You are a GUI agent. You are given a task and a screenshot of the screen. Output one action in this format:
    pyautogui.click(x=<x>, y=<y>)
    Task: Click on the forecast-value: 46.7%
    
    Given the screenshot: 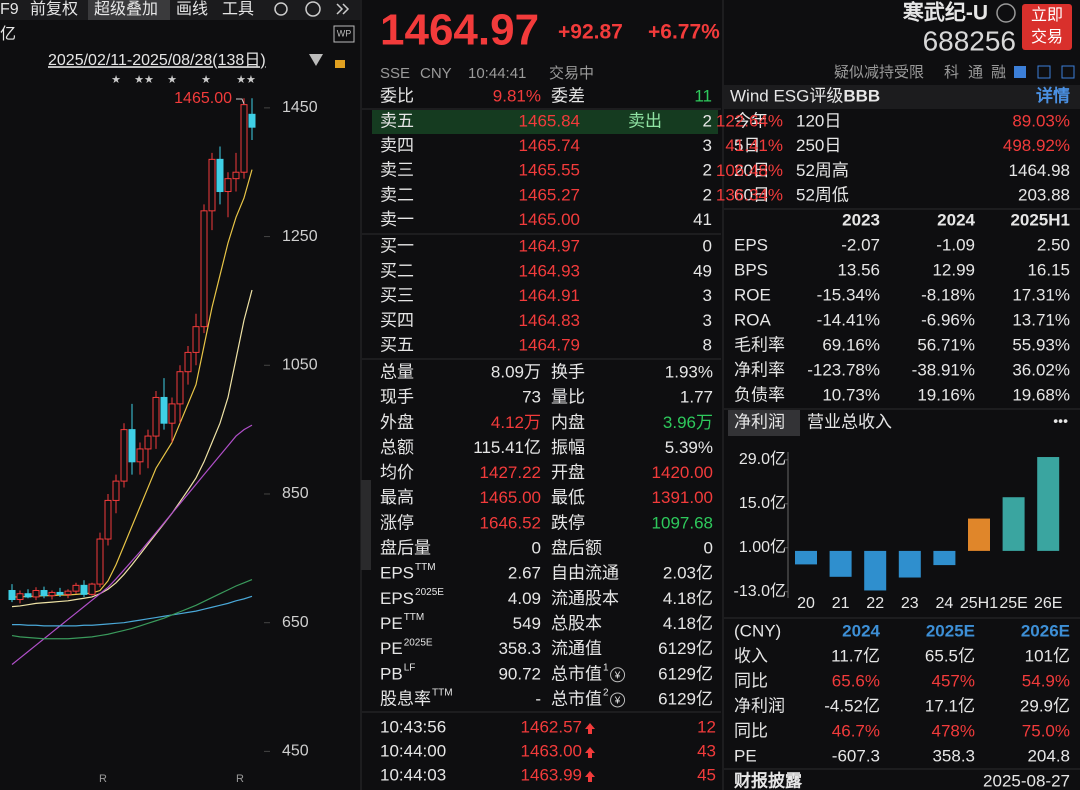 What is the action you would take?
    pyautogui.click(x=856, y=730)
    